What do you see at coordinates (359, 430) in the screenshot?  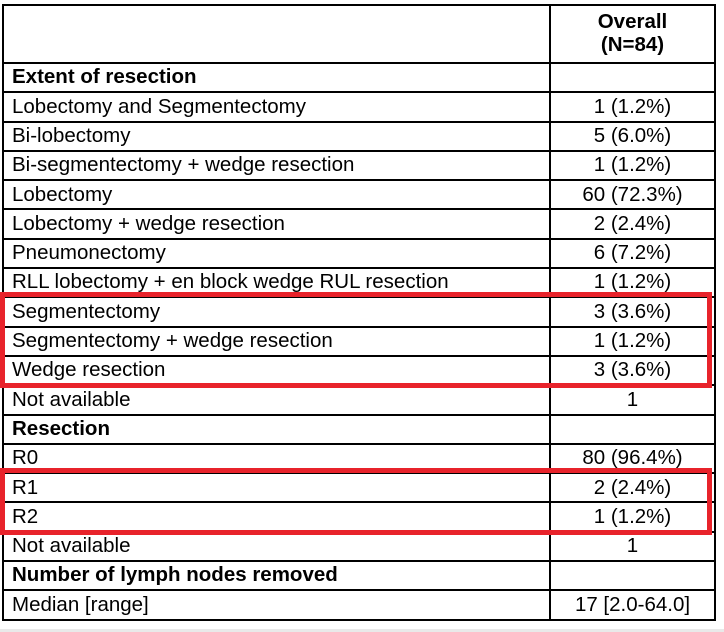 I see `table-row: Resection` at bounding box center [359, 430].